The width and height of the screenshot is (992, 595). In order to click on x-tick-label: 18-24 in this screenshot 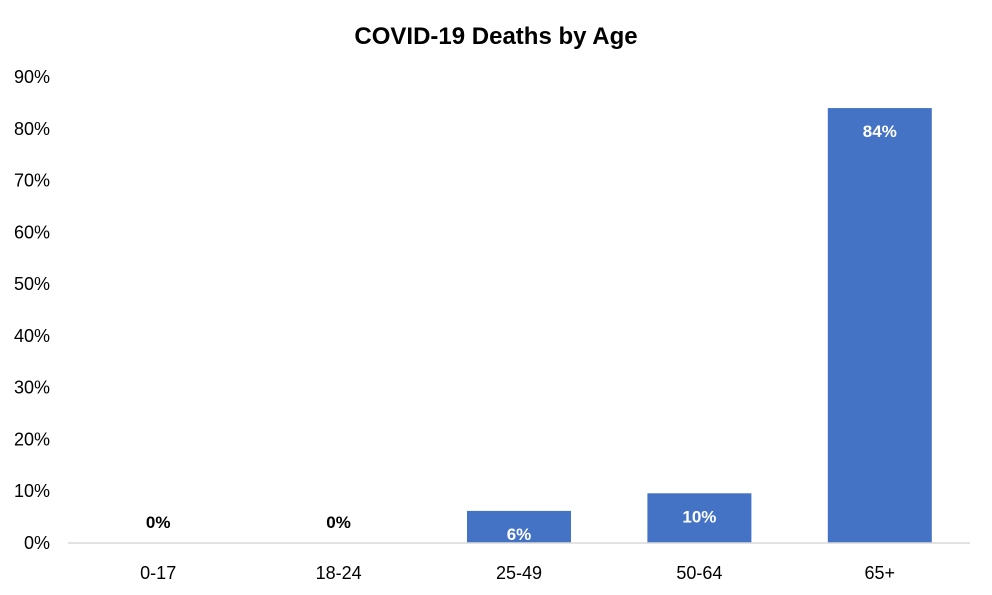, I will do `click(339, 573)`.